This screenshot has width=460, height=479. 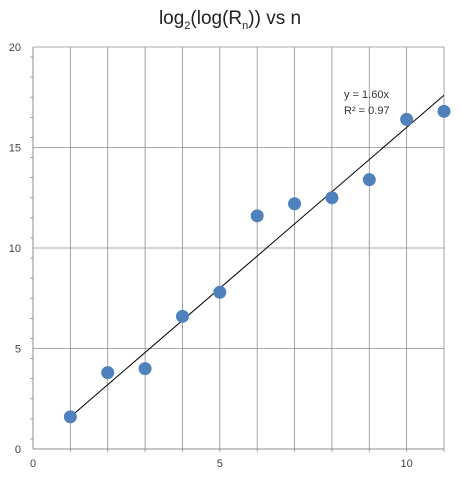 I want to click on title-middle: (log(R, so click(x=216, y=18).